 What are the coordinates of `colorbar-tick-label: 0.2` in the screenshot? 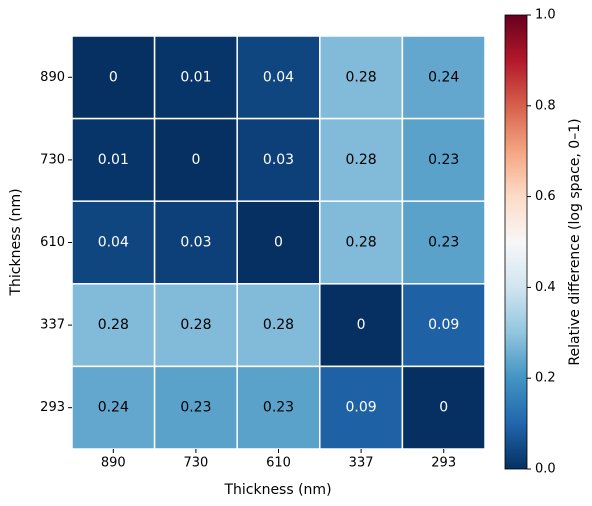 It's located at (545, 378).